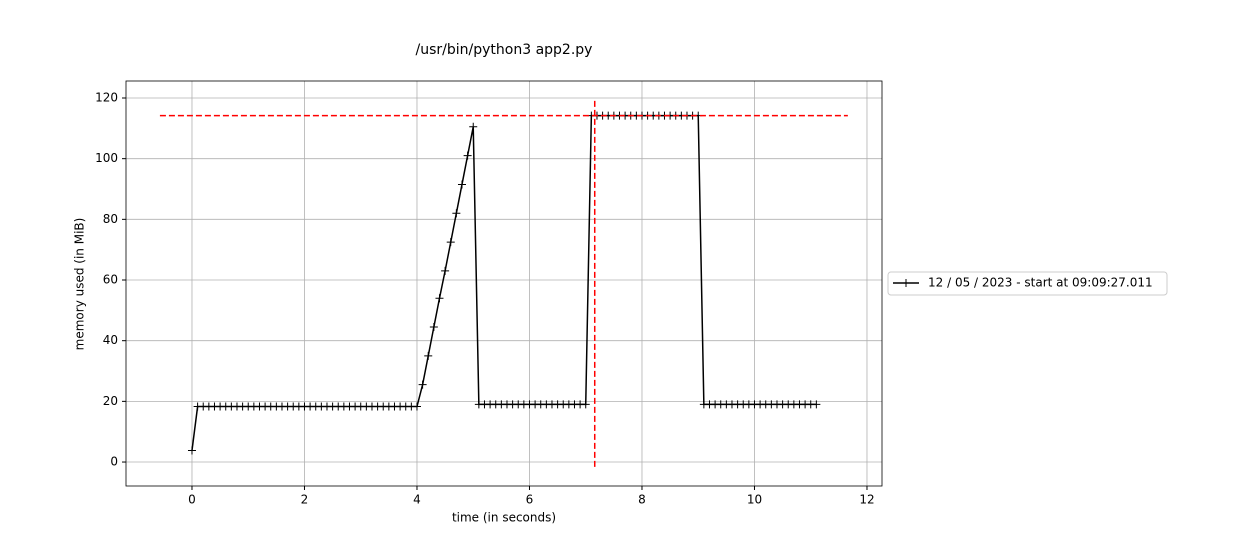 This screenshot has width=1260, height=540. Describe the element at coordinates (80, 284) in the screenshot. I see `y-axis-label: memory used (in MiB)` at that location.